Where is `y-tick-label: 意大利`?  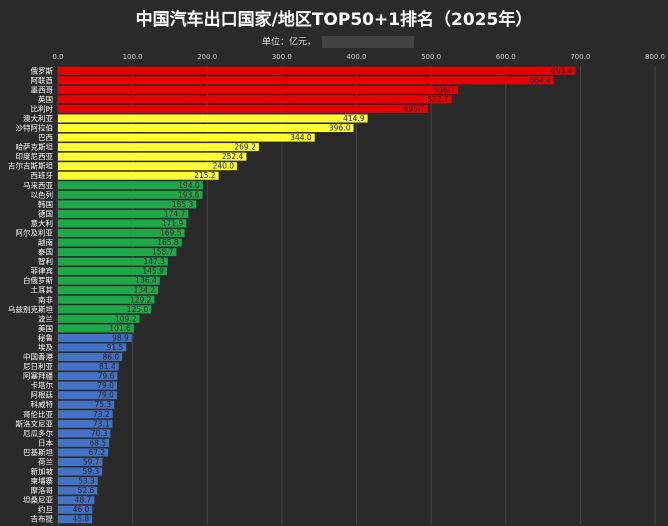
y-tick-label: 意大利 is located at coordinates (42, 223).